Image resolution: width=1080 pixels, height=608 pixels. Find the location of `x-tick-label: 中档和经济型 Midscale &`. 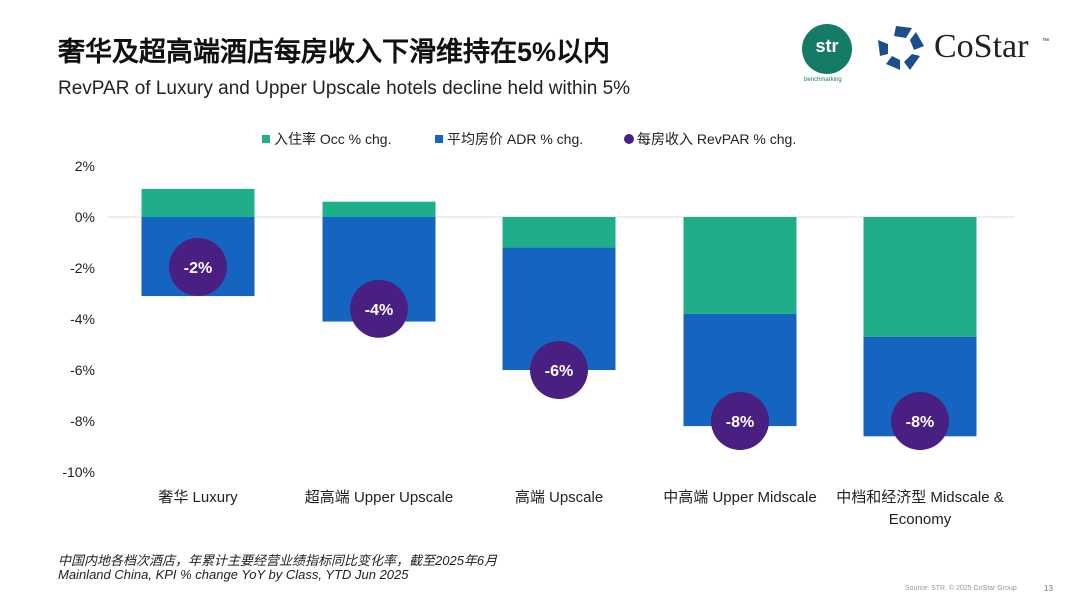

x-tick-label: 中档和经济型 Midscale & is located at coordinates (920, 497).